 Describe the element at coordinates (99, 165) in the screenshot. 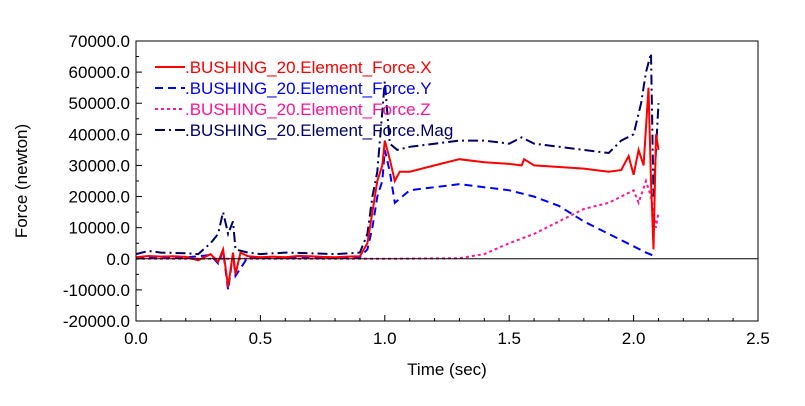

I see `y-tick-label: 30000.0` at that location.